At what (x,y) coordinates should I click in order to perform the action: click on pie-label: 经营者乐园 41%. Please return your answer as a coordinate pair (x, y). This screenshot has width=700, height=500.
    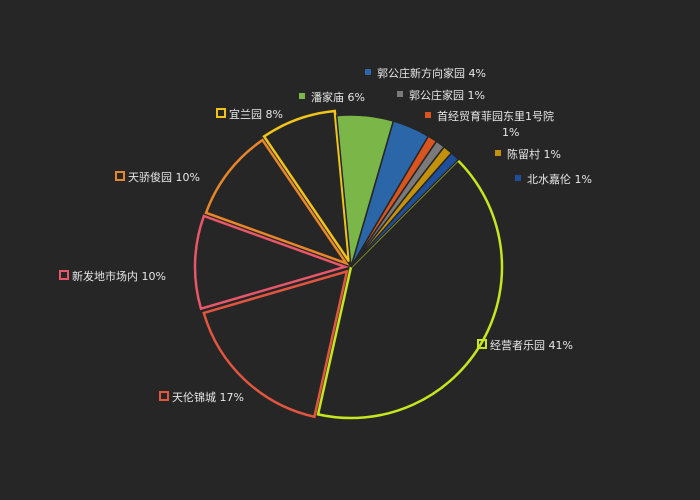
    Looking at the image, I should click on (525, 345).